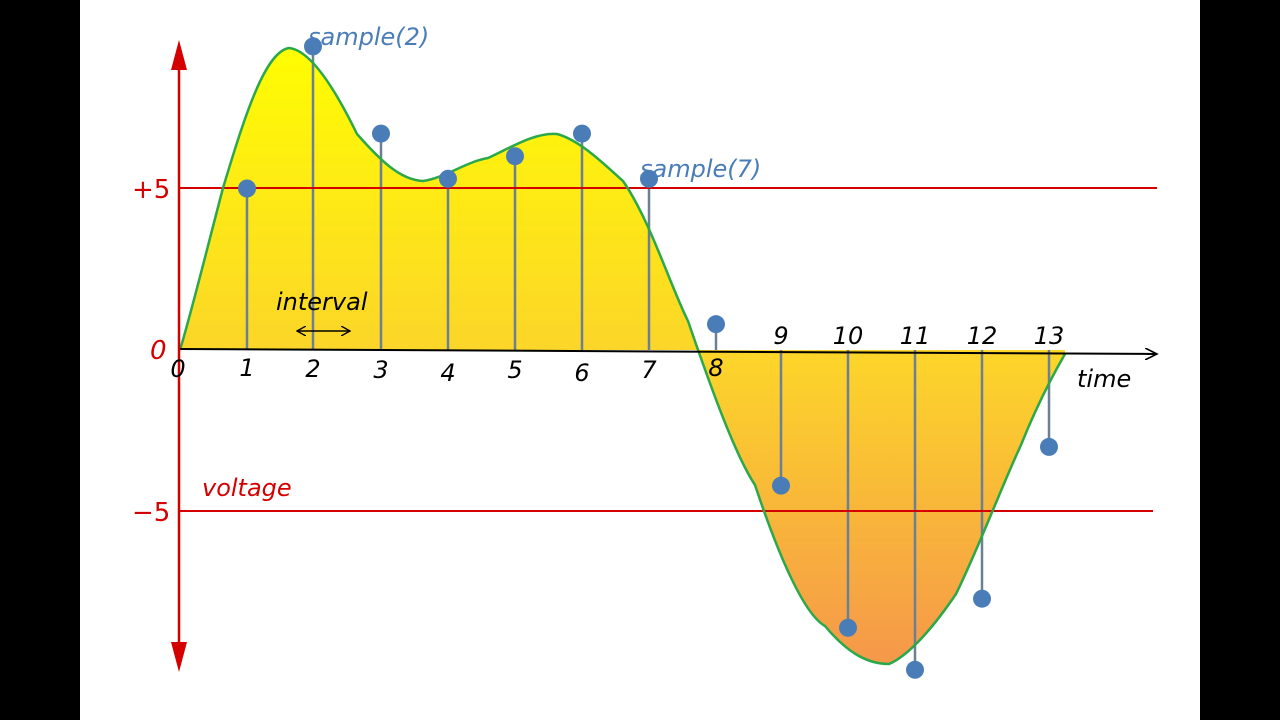 Image resolution: width=1280 pixels, height=720 pixels. What do you see at coordinates (1104, 379) in the screenshot?
I see `time-axis-label: time` at bounding box center [1104, 379].